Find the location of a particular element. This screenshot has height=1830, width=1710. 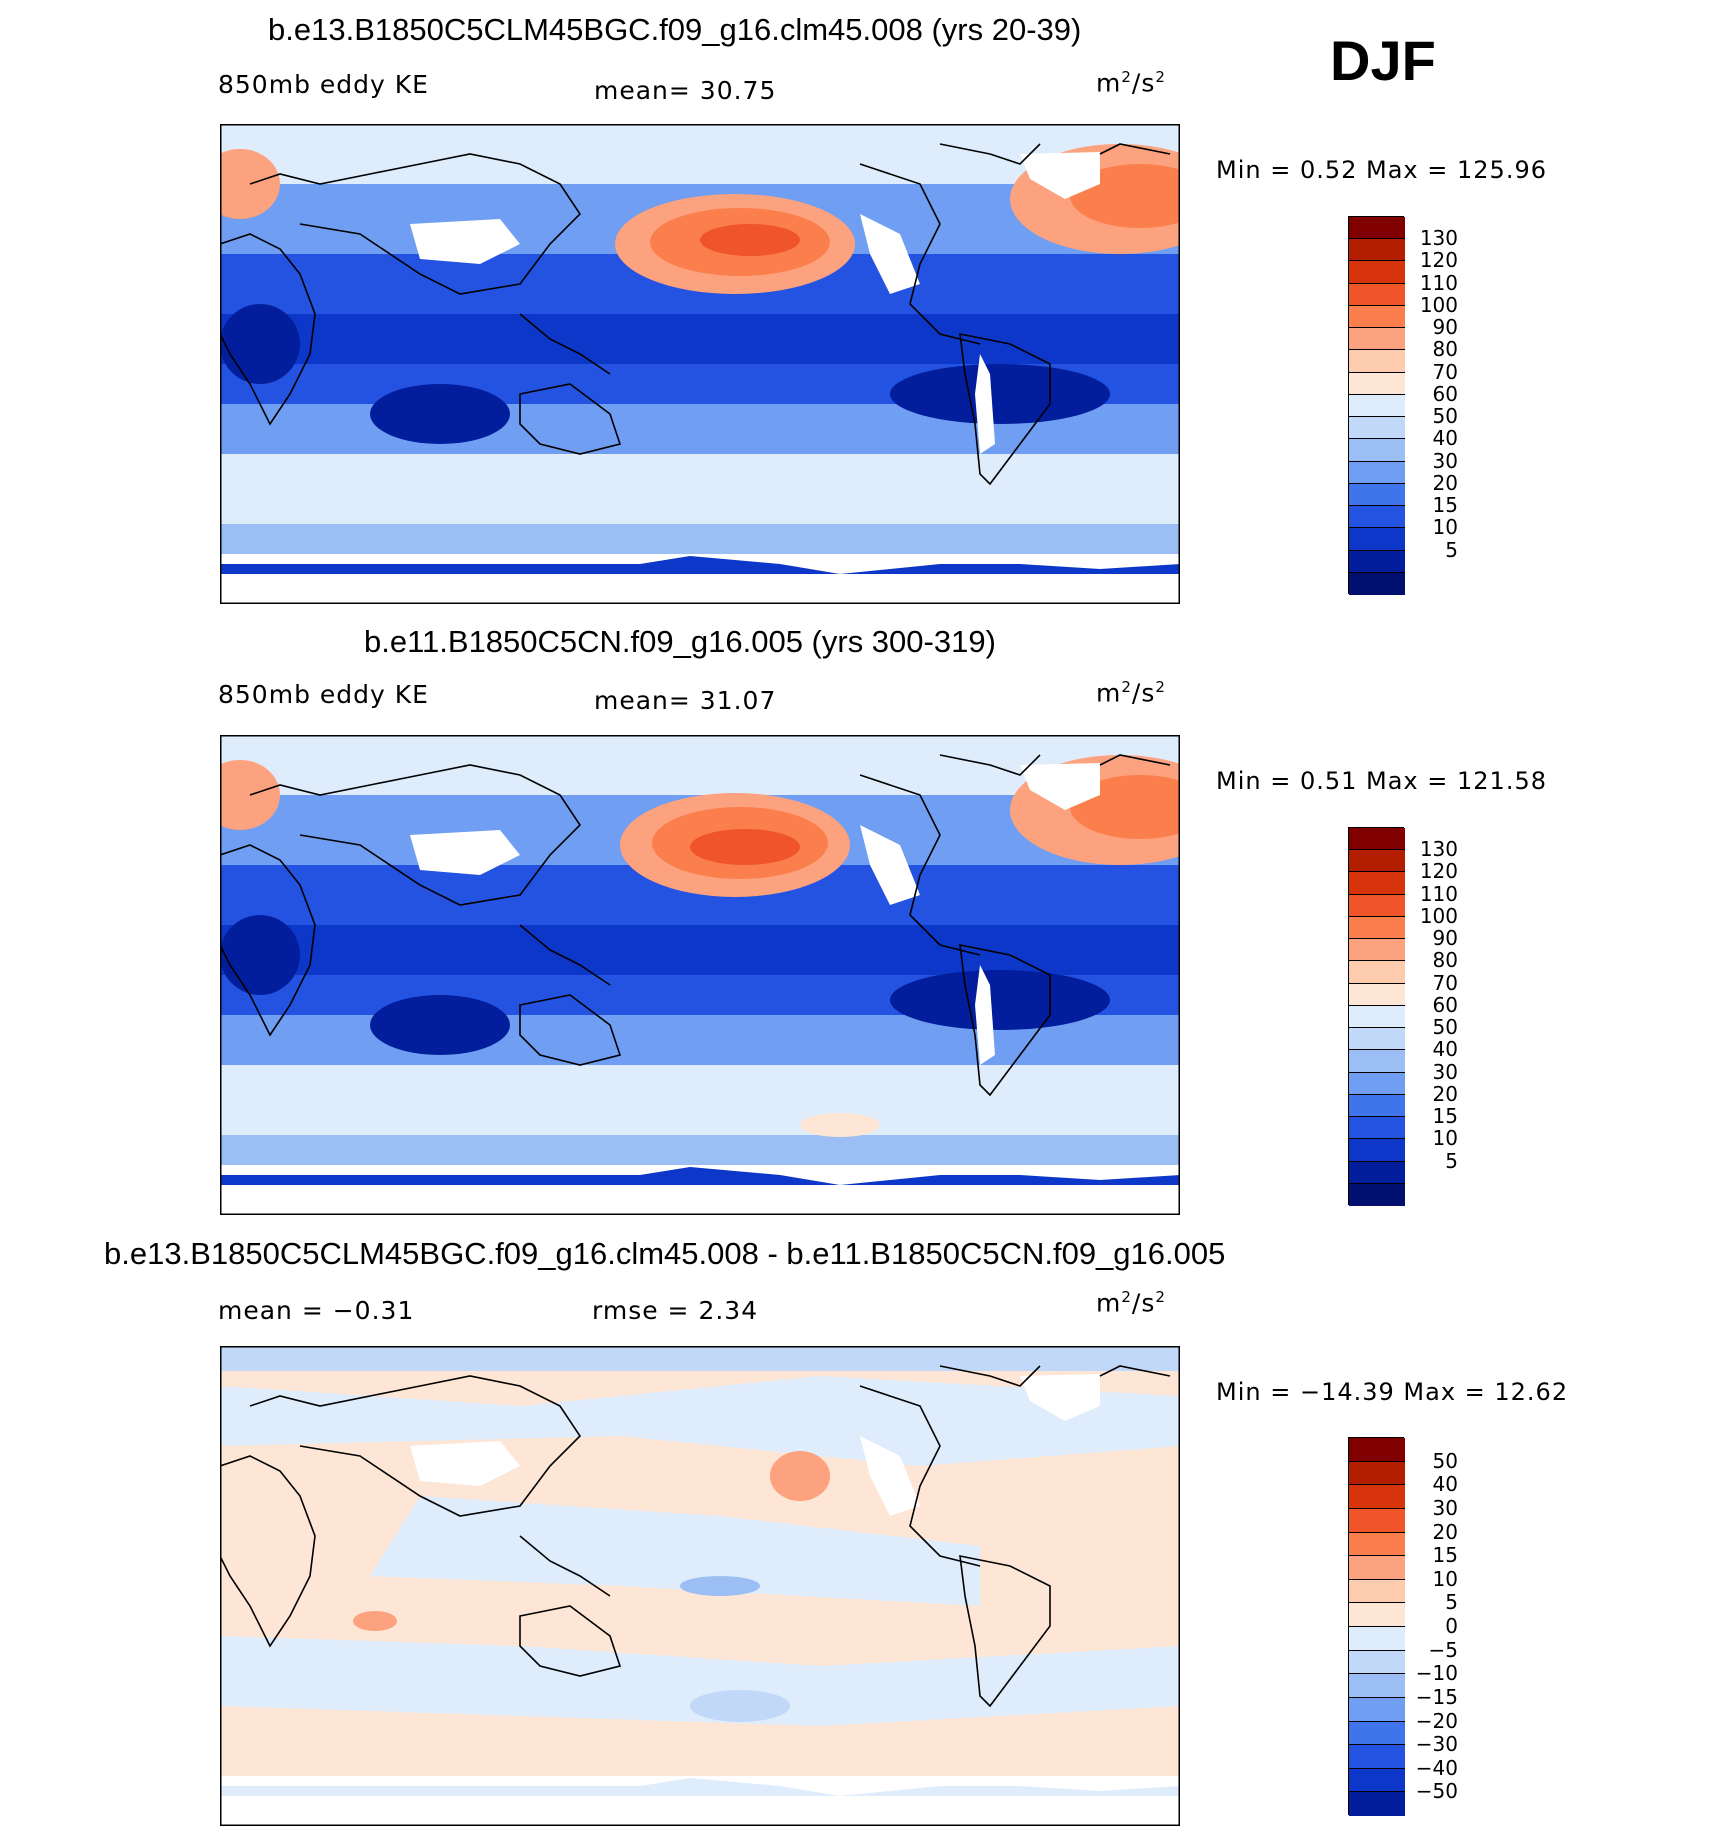

panel2-antarctic-rim is located at coordinates (700, 1176).